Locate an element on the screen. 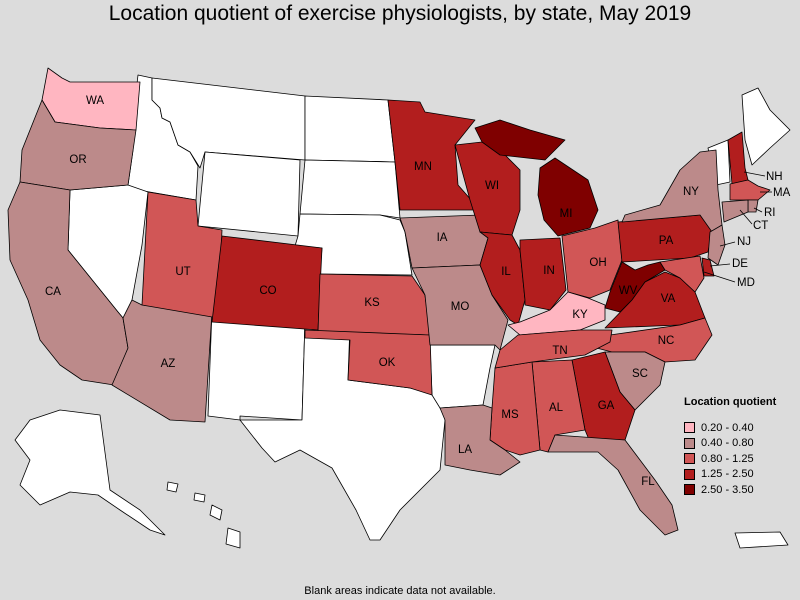  label-NJ: NJ is located at coordinates (744, 242).